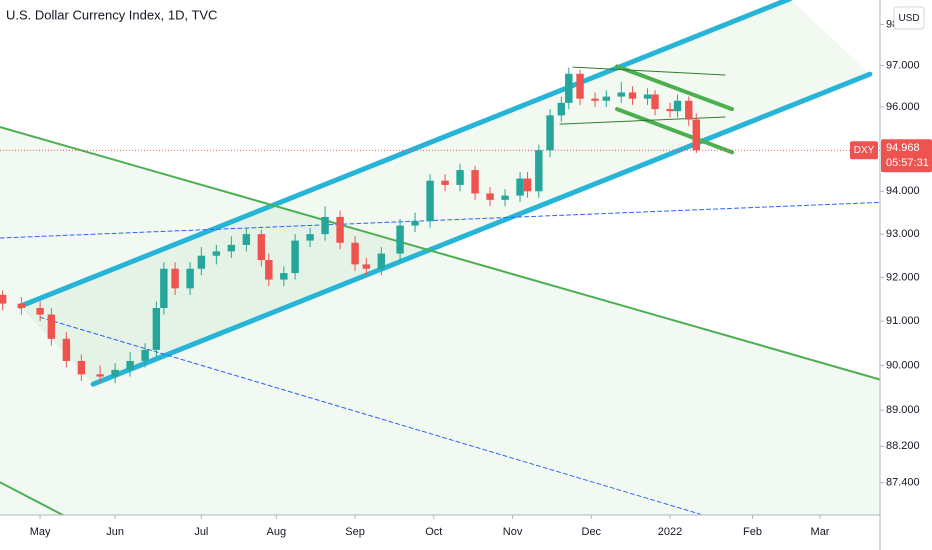  Describe the element at coordinates (513, 532) in the screenshot. I see `x-tick-label: Nov` at that location.